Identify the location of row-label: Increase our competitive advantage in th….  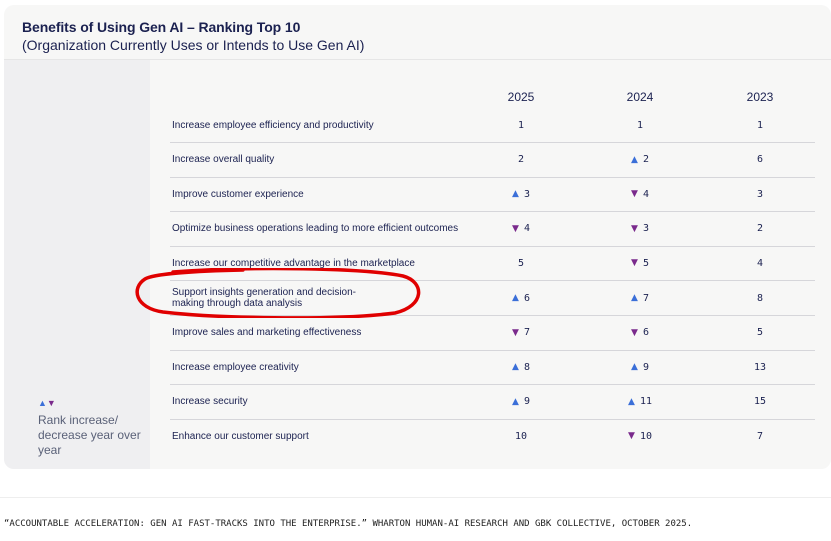
(293, 263).